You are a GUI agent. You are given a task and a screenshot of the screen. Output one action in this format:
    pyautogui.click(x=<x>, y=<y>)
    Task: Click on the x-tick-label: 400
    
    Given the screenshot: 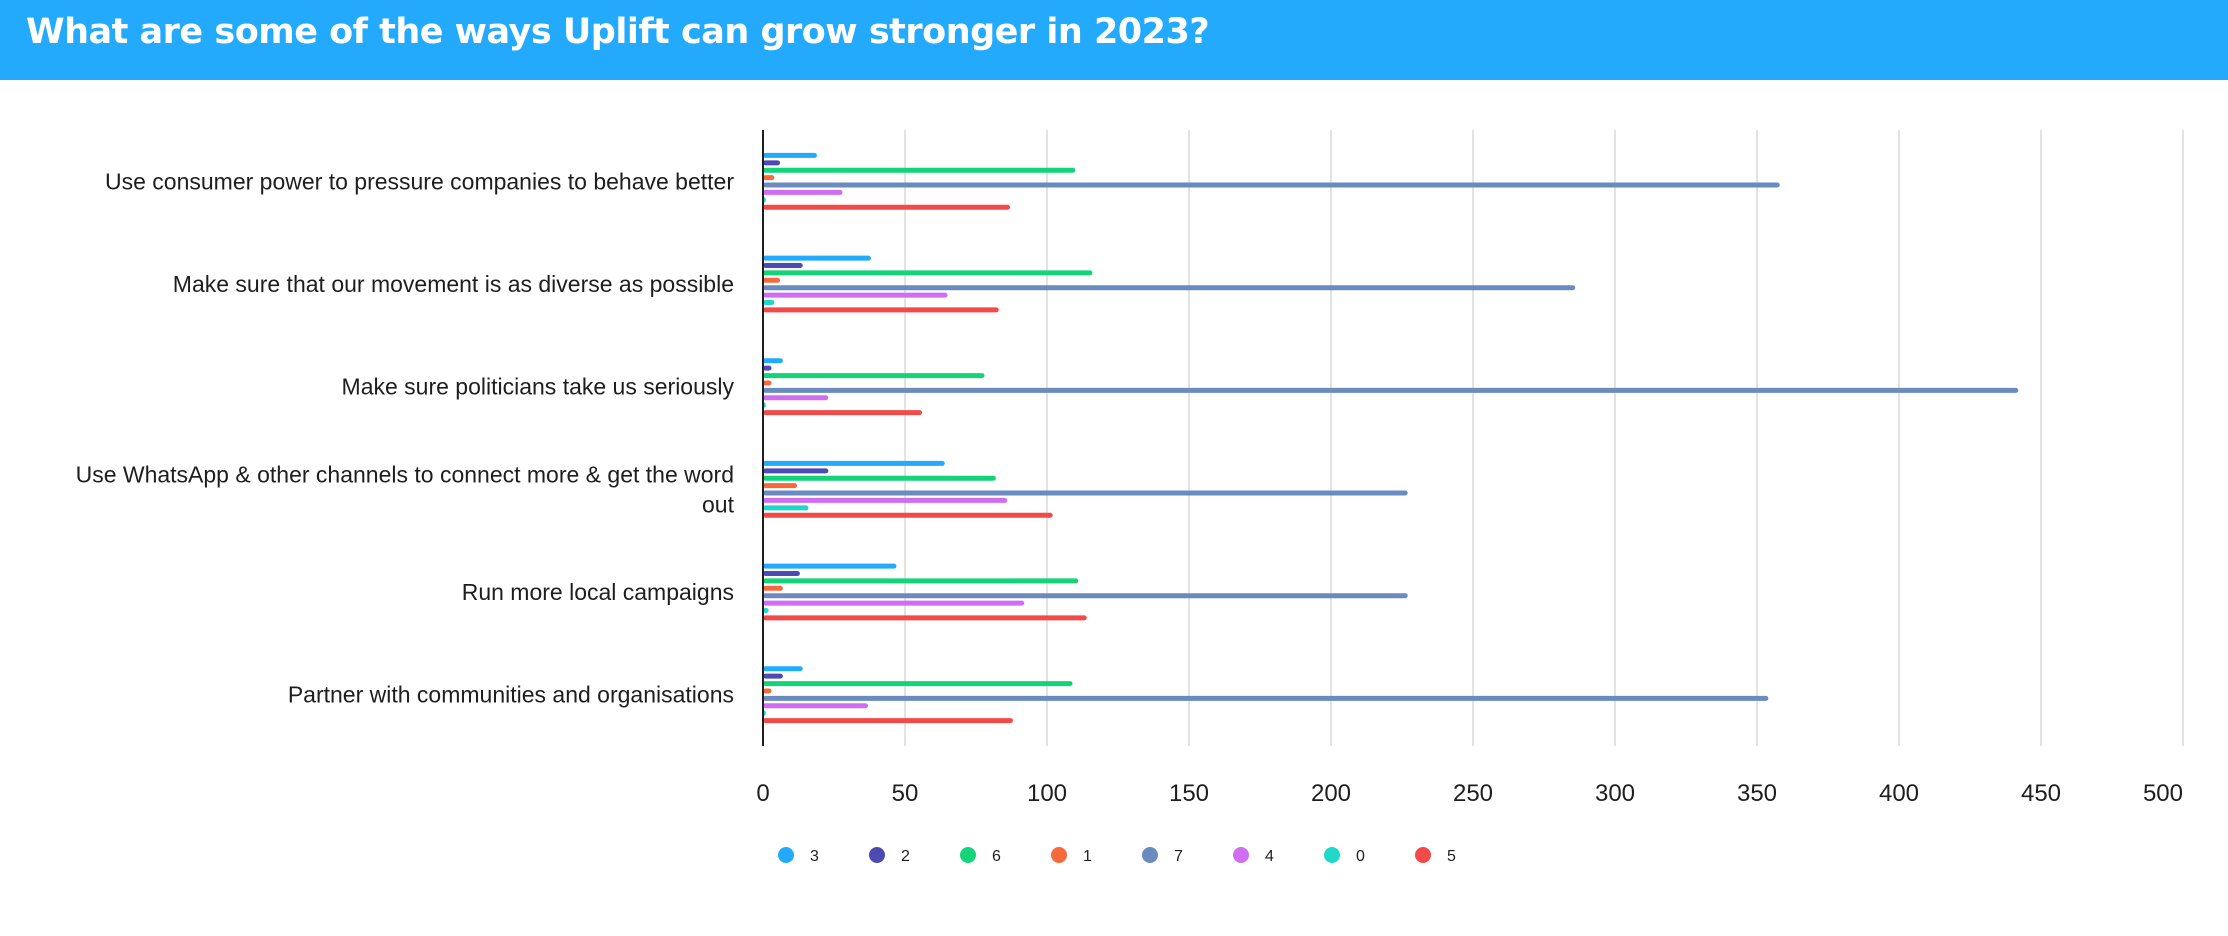 What is the action you would take?
    pyautogui.click(x=1899, y=793)
    